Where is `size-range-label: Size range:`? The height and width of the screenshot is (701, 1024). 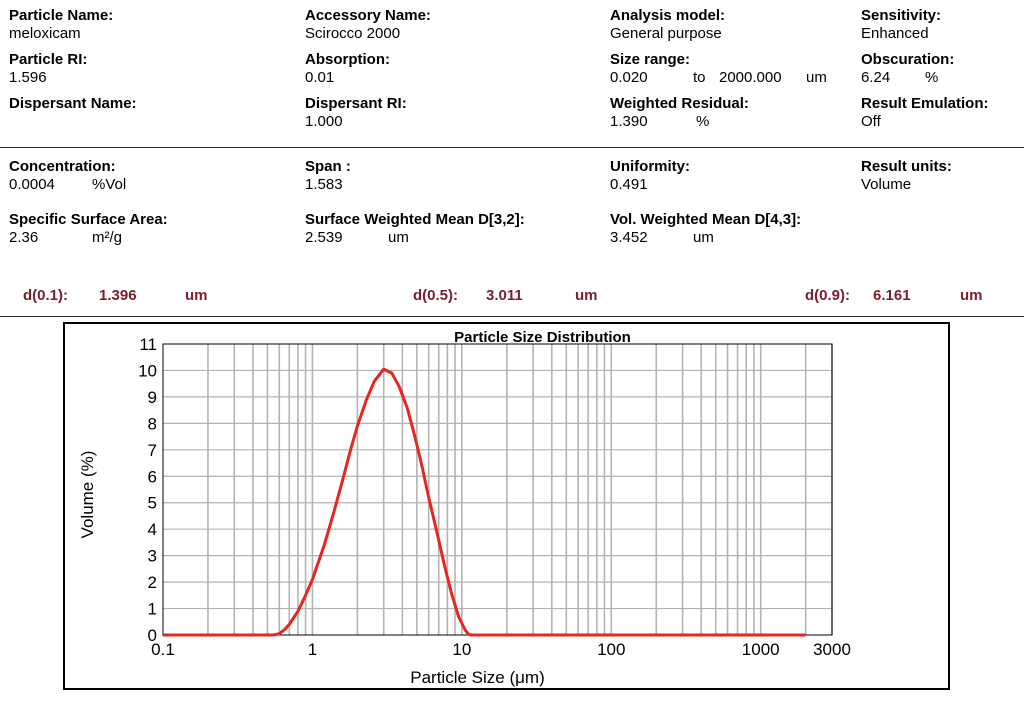 size-range-label: Size range: is located at coordinates (650, 59).